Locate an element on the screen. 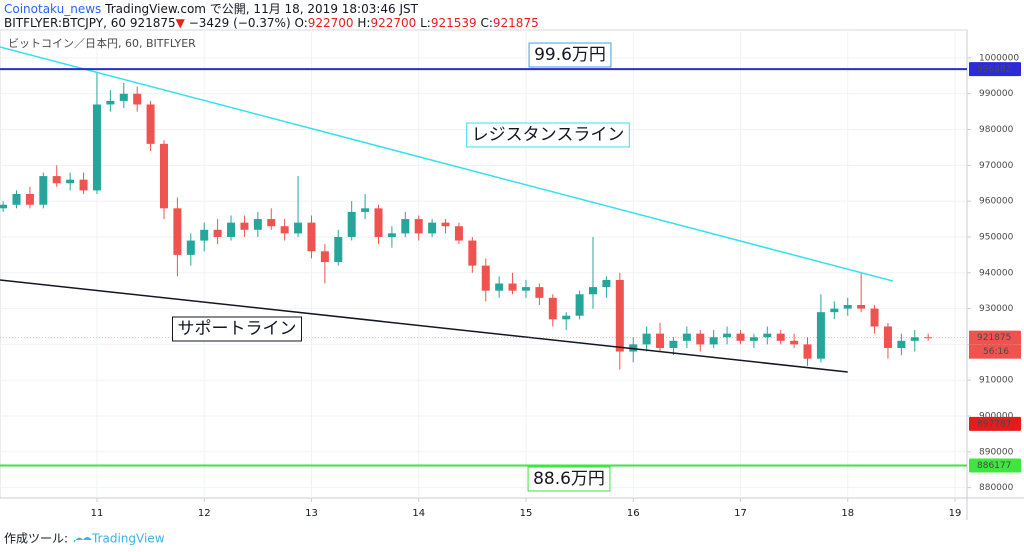 The image size is (1024, 552). y-tick-label: 960000 is located at coordinates (996, 202).